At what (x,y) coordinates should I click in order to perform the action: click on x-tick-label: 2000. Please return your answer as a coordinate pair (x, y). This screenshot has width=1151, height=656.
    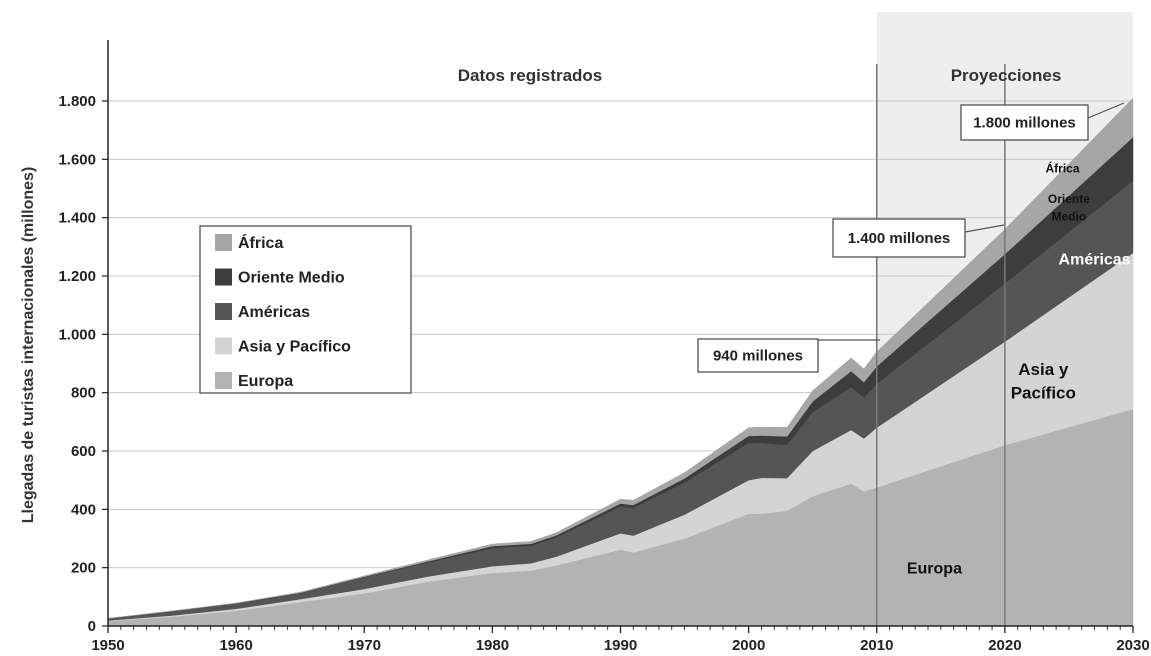
    Looking at the image, I should click on (748, 645).